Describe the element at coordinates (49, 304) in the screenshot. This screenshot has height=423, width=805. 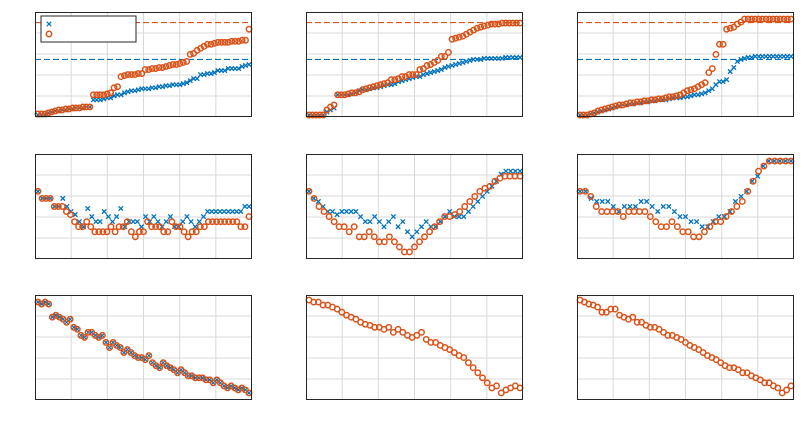
I see `data-point-x-under` at that location.